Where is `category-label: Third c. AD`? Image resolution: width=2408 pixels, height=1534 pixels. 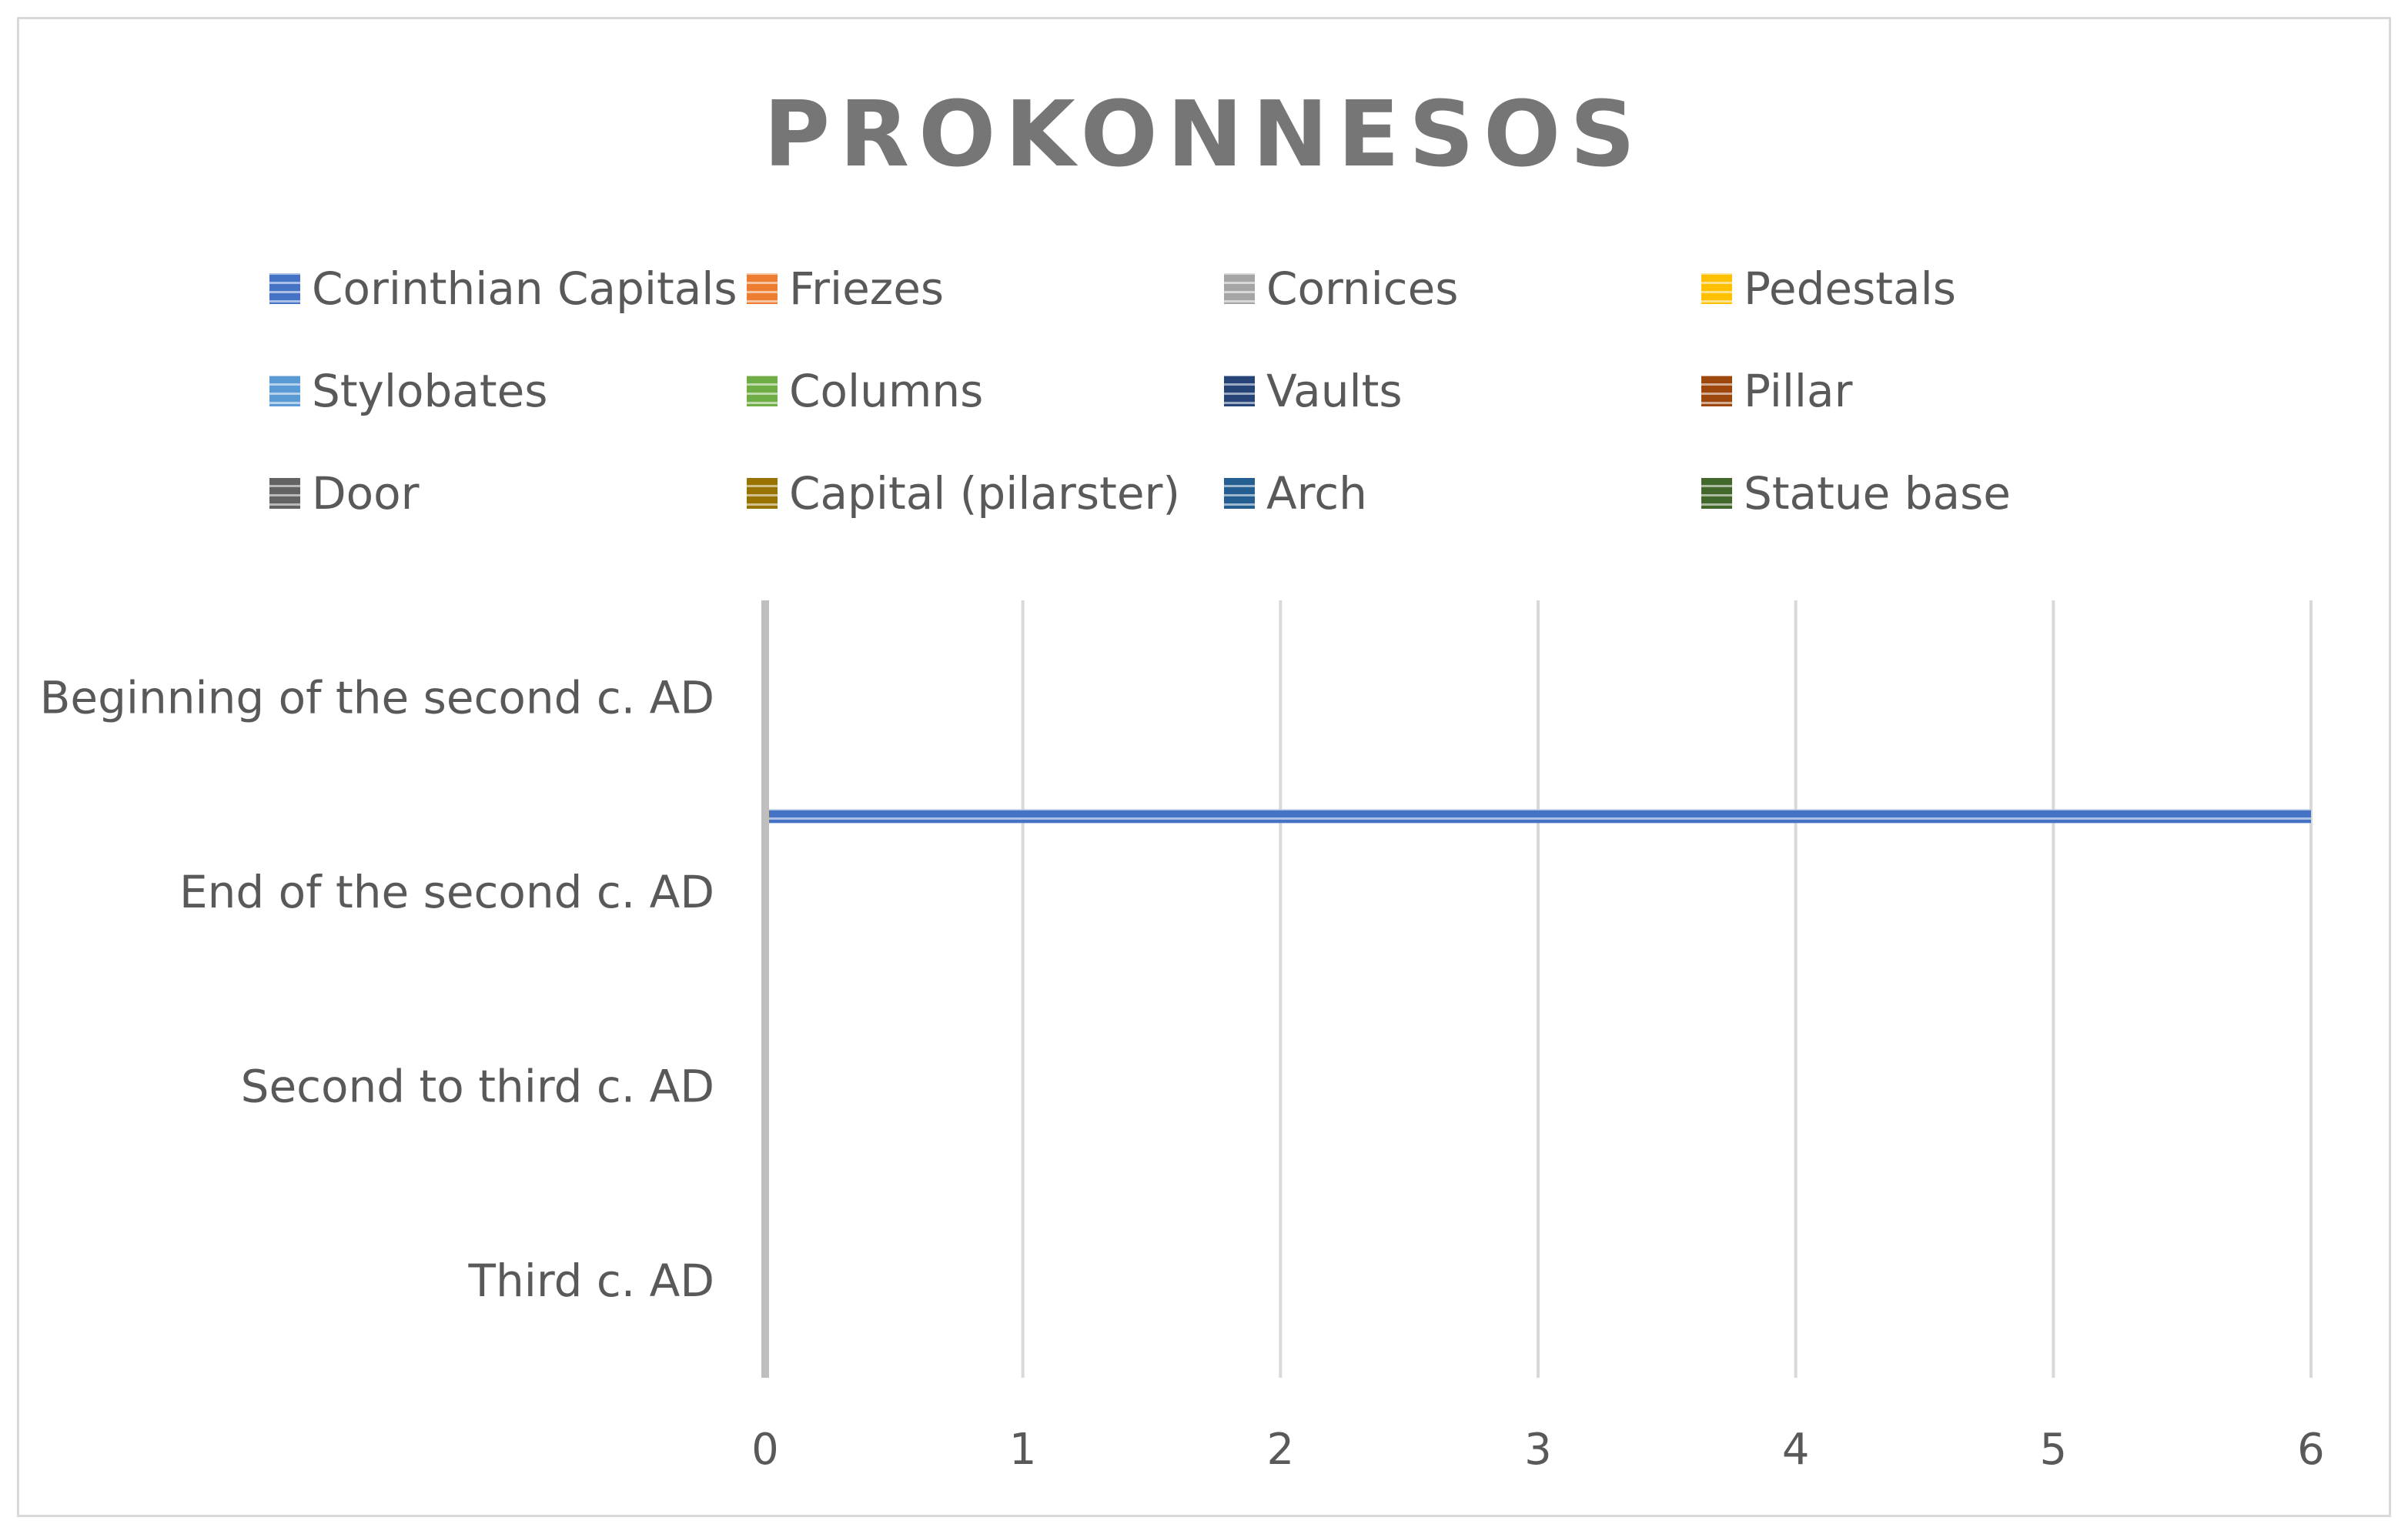 category-label: Third c. AD is located at coordinates (591, 1281).